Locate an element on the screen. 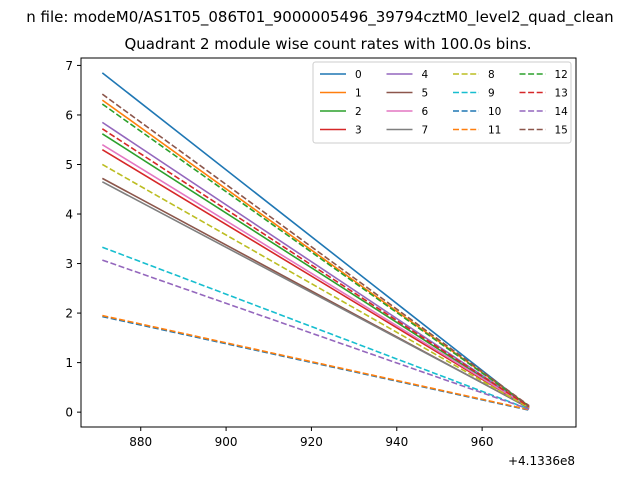  y-tick-label: 4 is located at coordinates (69, 215).